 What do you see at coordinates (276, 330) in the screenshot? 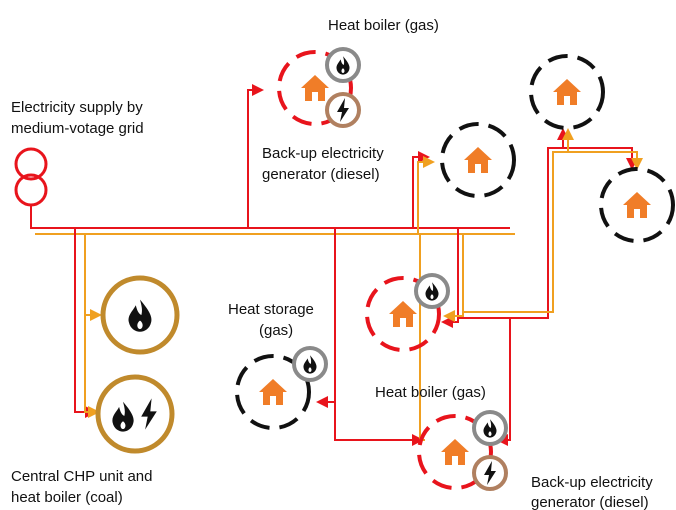
I see `label: (gas)` at bounding box center [276, 330].